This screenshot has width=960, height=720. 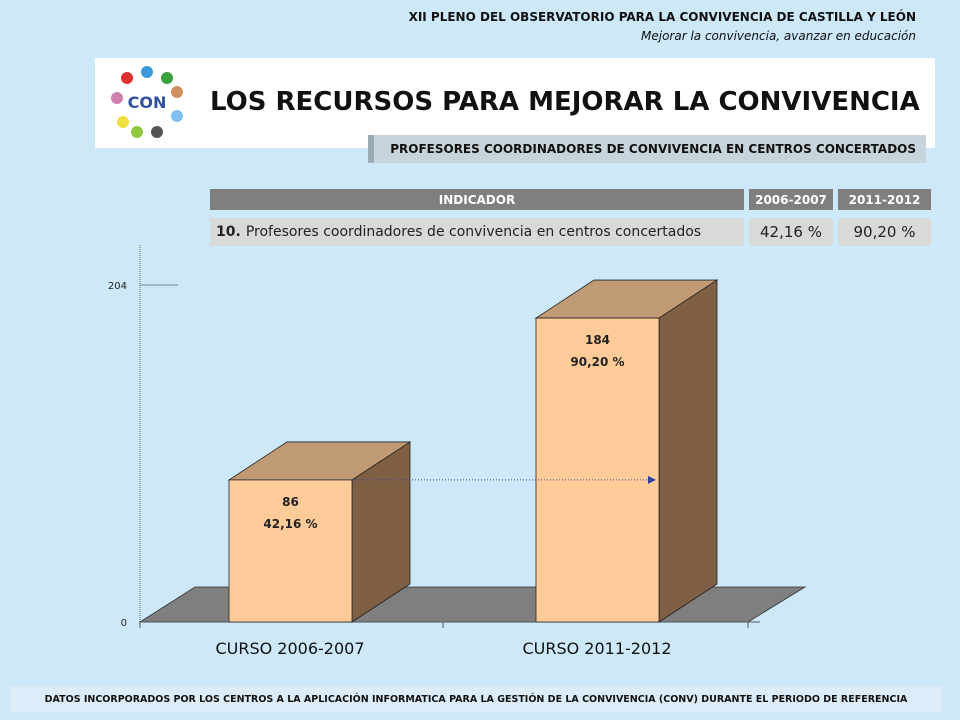 What do you see at coordinates (884, 199) in the screenshot?
I see `table-header: 2011-2012` at bounding box center [884, 199].